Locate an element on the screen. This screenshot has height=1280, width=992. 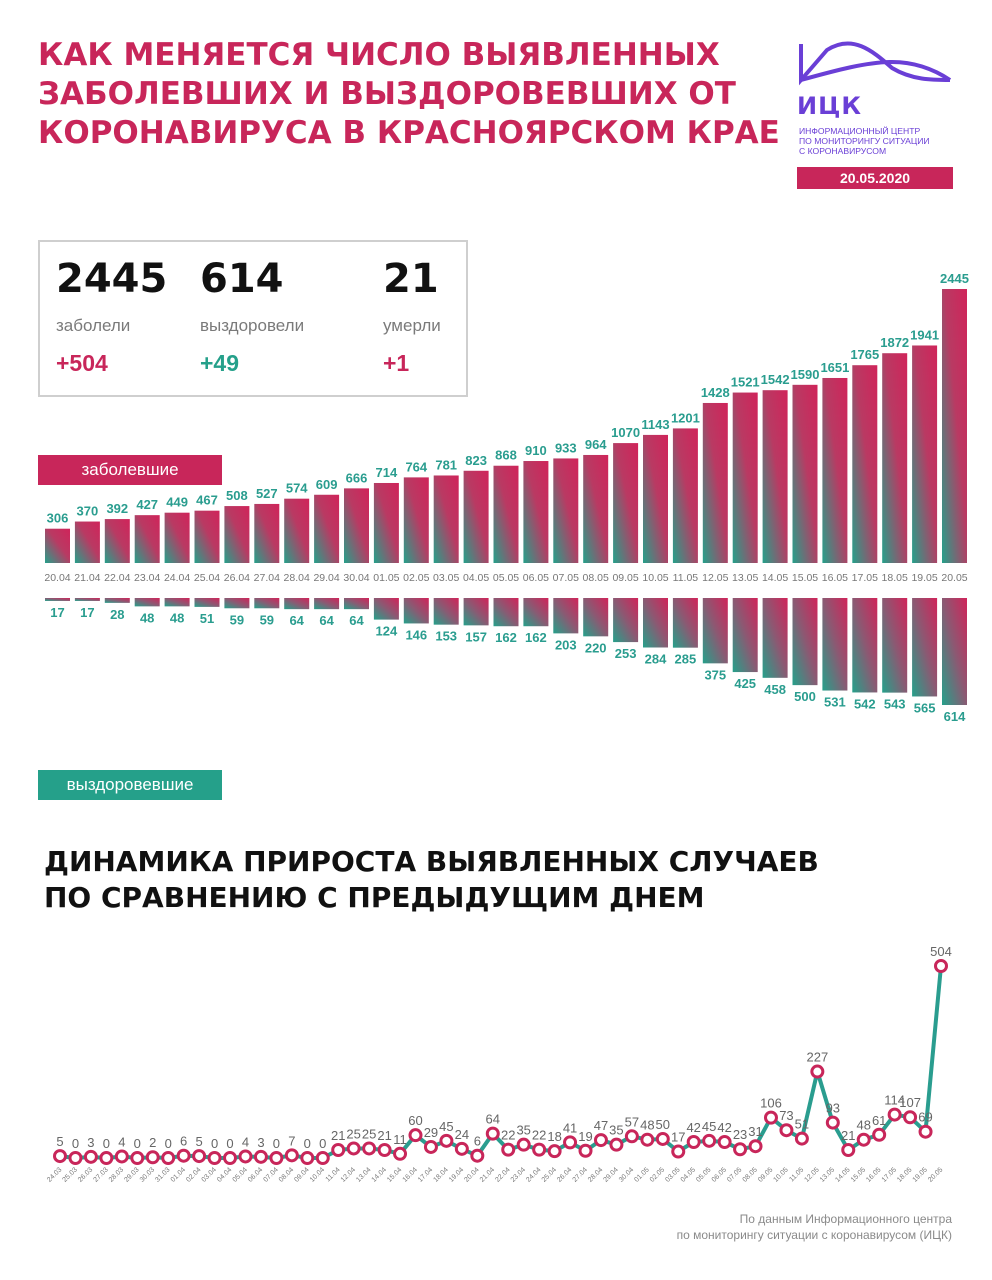
main-title-line: ЗАБОЛЕВШИХ И ВЫЗДОРОВЕВШИХ ОТ is located at coordinates (387, 94).